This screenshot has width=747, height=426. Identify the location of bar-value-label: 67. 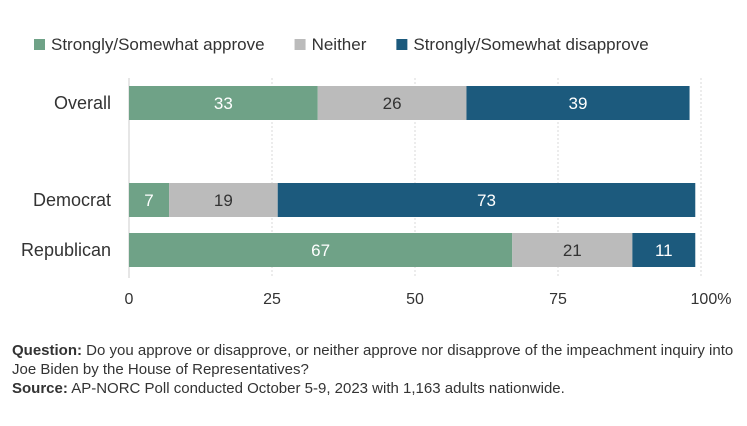
(320, 250).